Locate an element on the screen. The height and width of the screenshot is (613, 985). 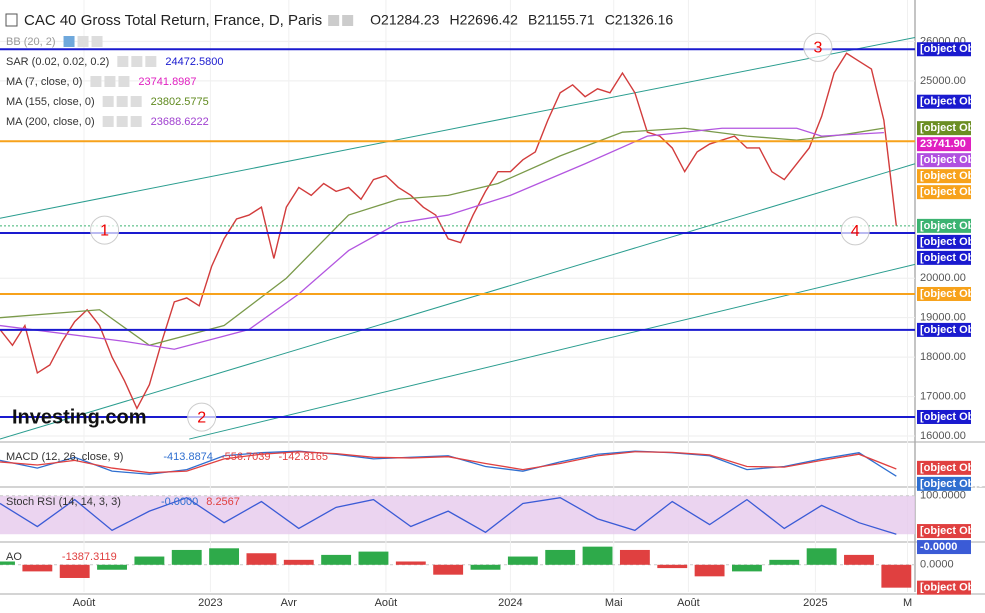
panel-value: -142.8165 is located at coordinates (303, 457).